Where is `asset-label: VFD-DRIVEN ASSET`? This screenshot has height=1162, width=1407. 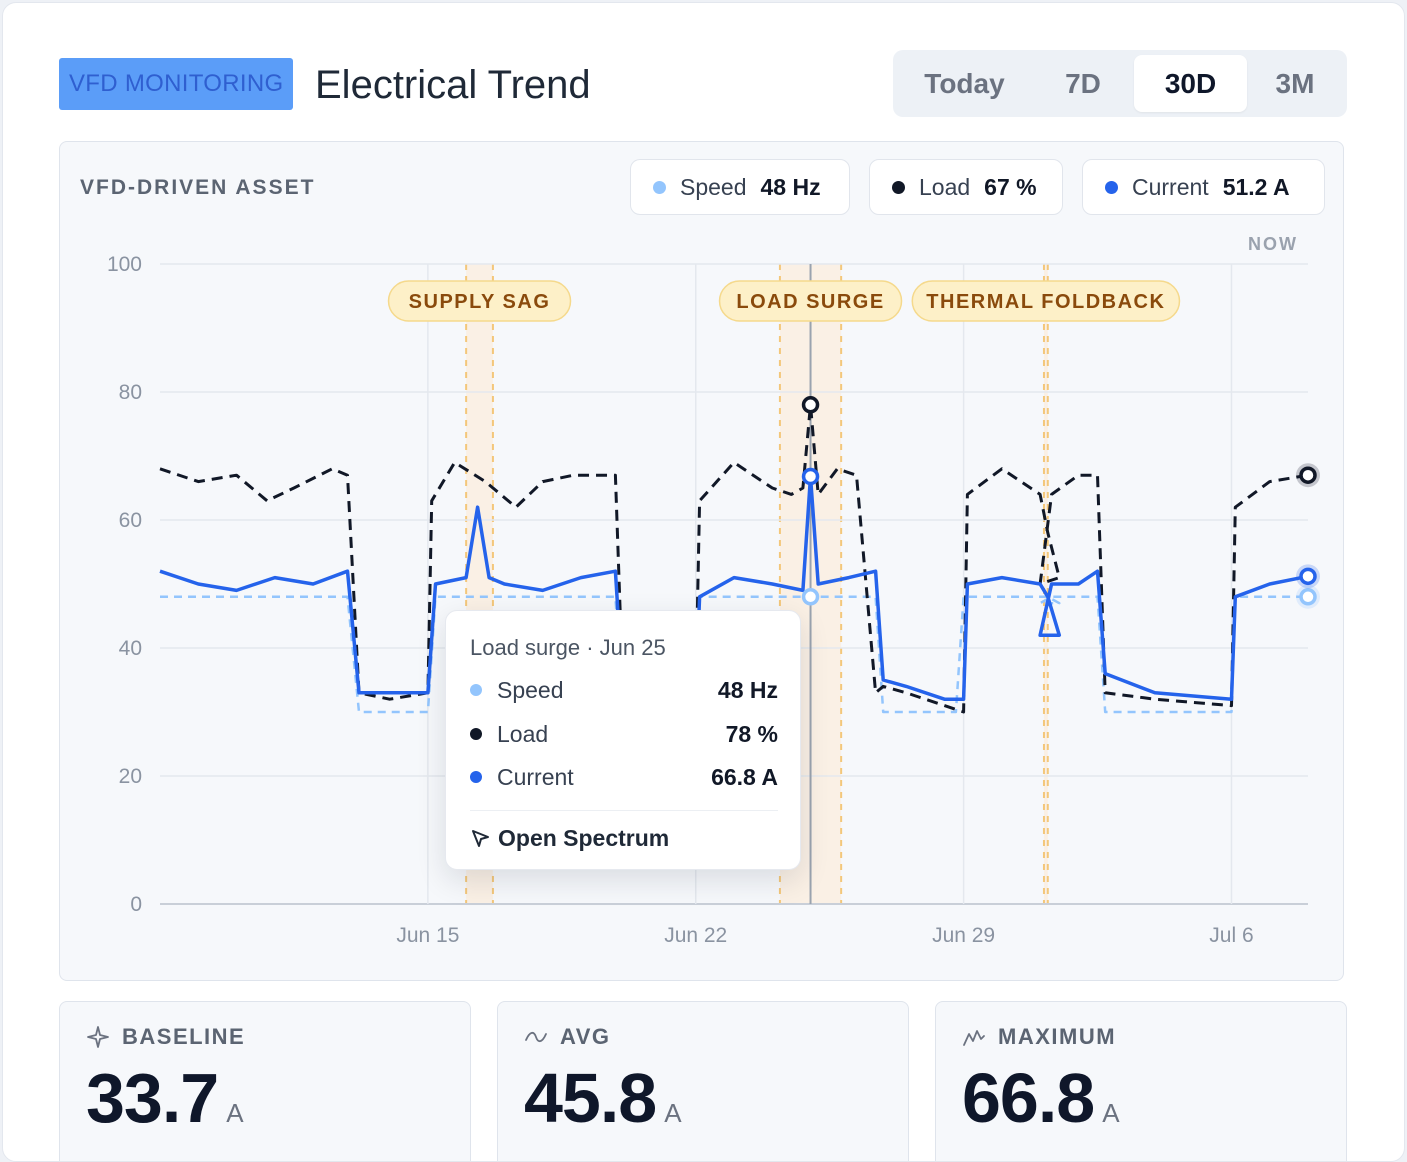 asset-label: VFD-DRIVEN ASSET is located at coordinates (198, 187).